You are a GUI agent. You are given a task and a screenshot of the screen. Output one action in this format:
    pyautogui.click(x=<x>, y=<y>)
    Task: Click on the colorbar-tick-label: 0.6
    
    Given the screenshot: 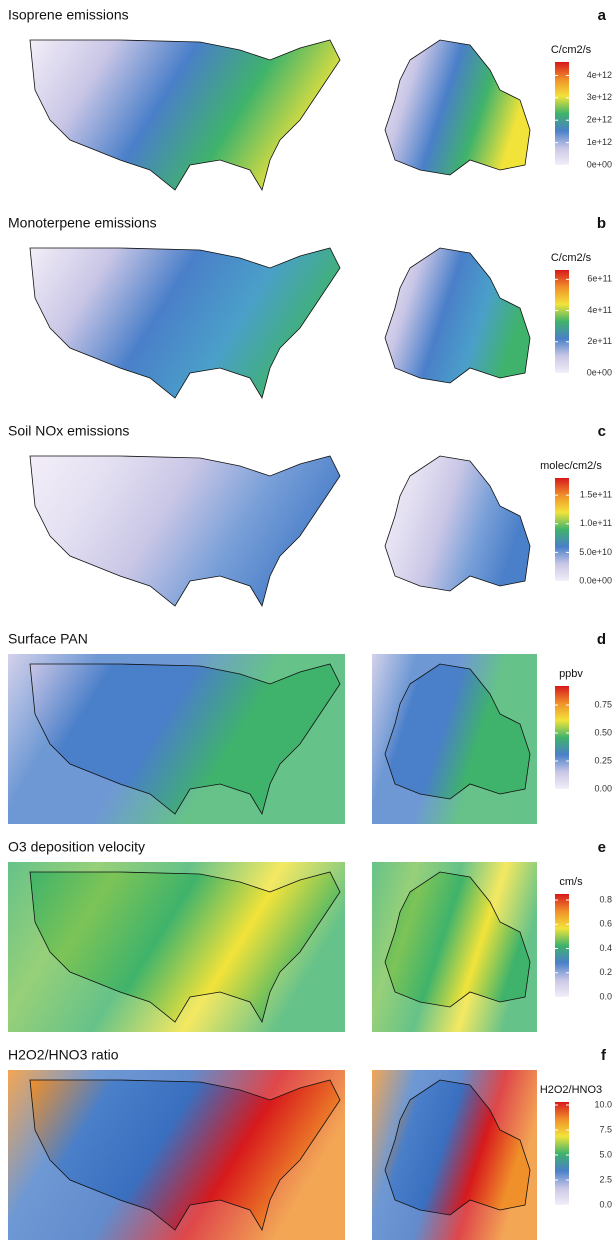 What is the action you would take?
    pyautogui.click(x=605, y=924)
    